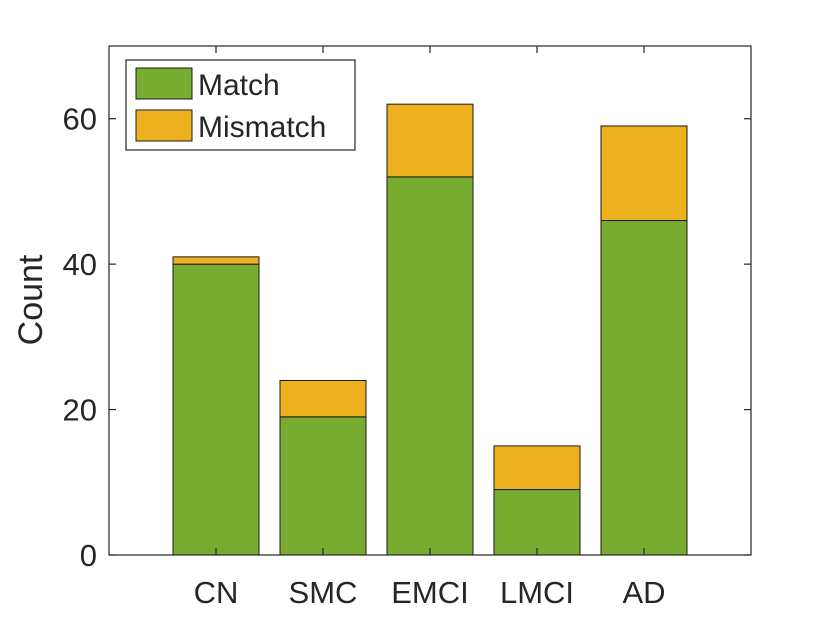  What do you see at coordinates (216, 260) in the screenshot?
I see `bar-mismatch-cn` at bounding box center [216, 260].